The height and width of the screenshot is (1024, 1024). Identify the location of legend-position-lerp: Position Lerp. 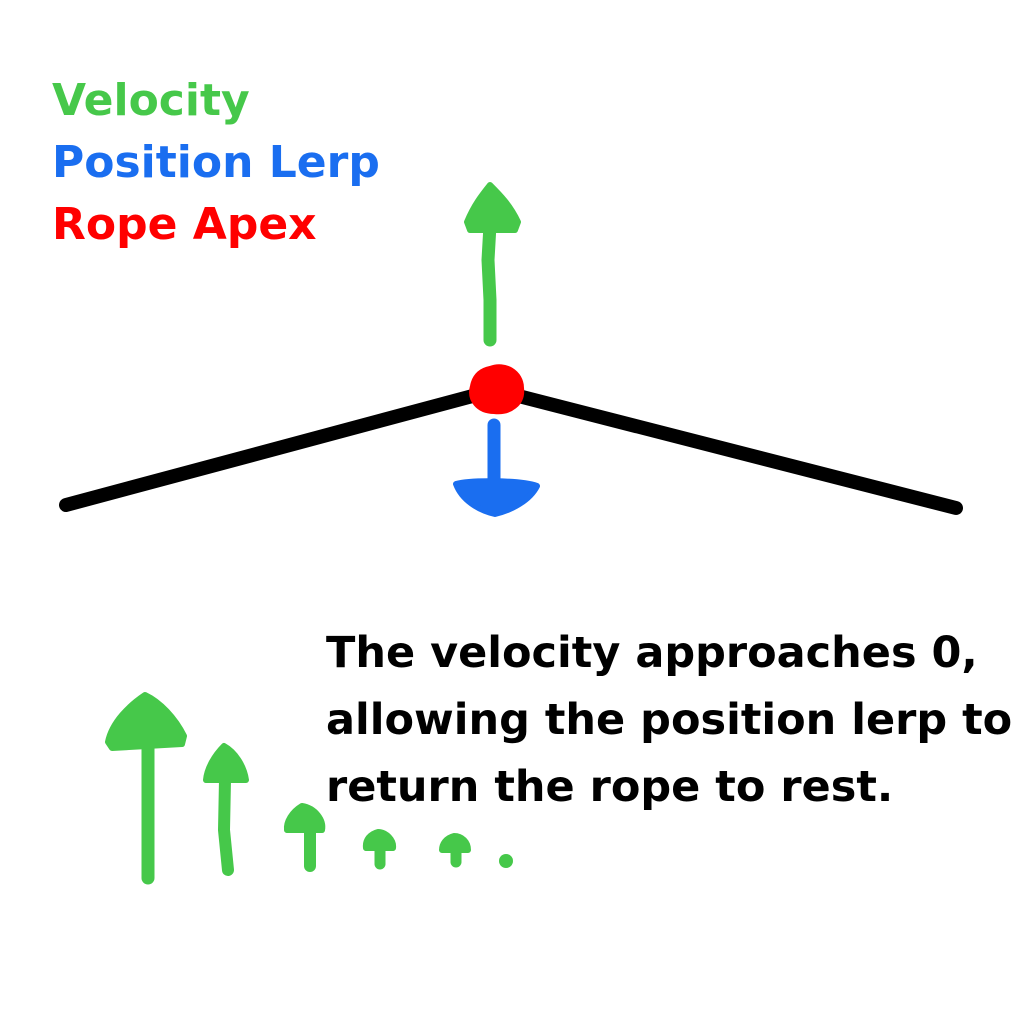
(216, 162).